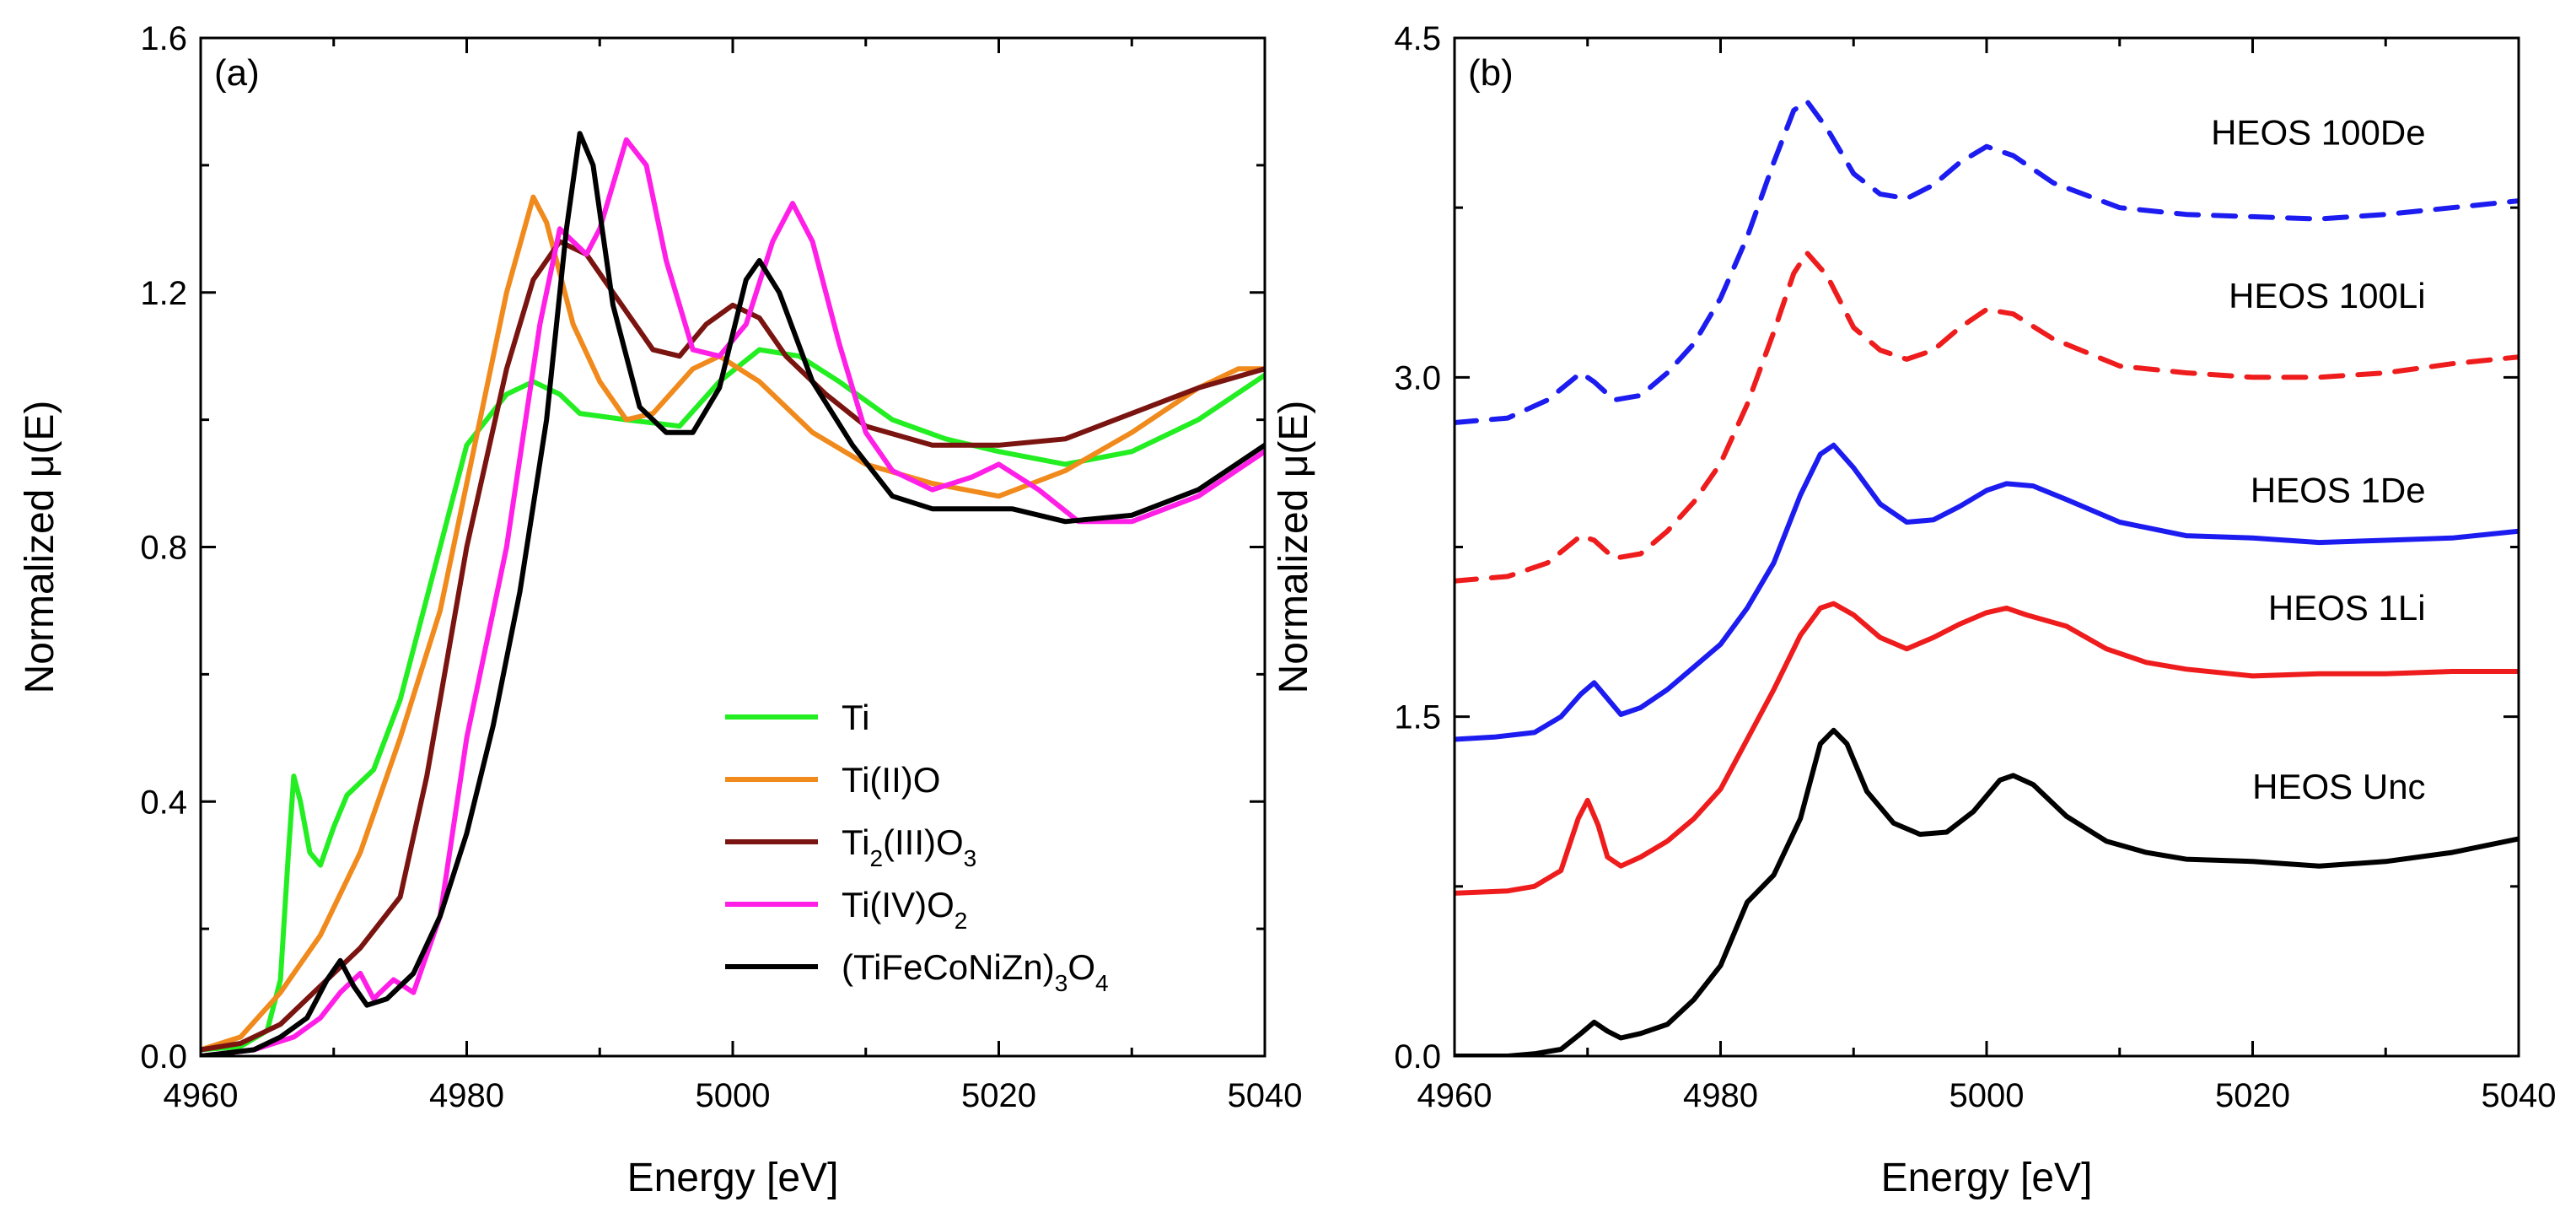  What do you see at coordinates (163, 548) in the screenshot?
I see `y-tick-label: 0.8` at bounding box center [163, 548].